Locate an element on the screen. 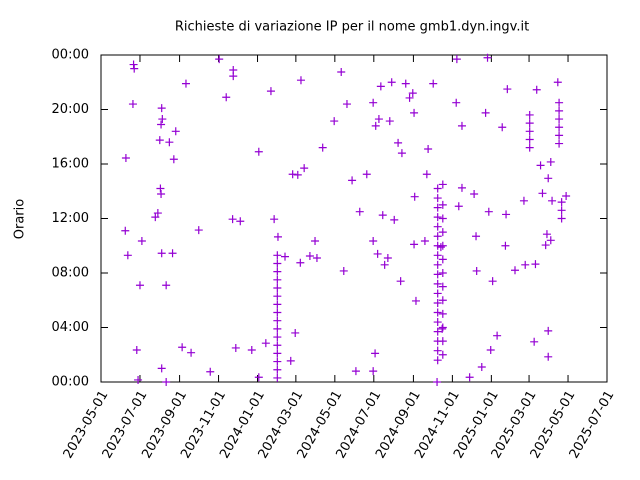  y-tick-label: 16:00 is located at coordinates (70, 164).